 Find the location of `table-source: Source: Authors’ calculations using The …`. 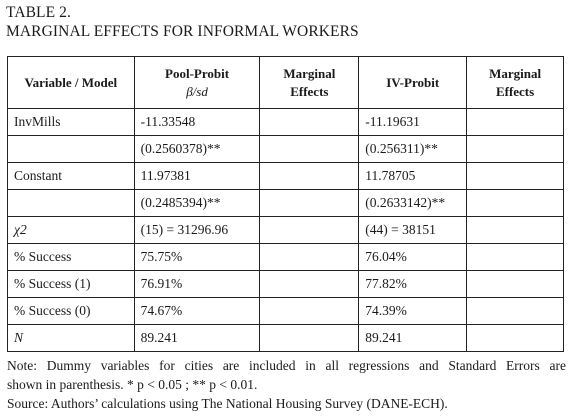

table-source: Source: Authors’ calculations using The … is located at coordinates (227, 403).